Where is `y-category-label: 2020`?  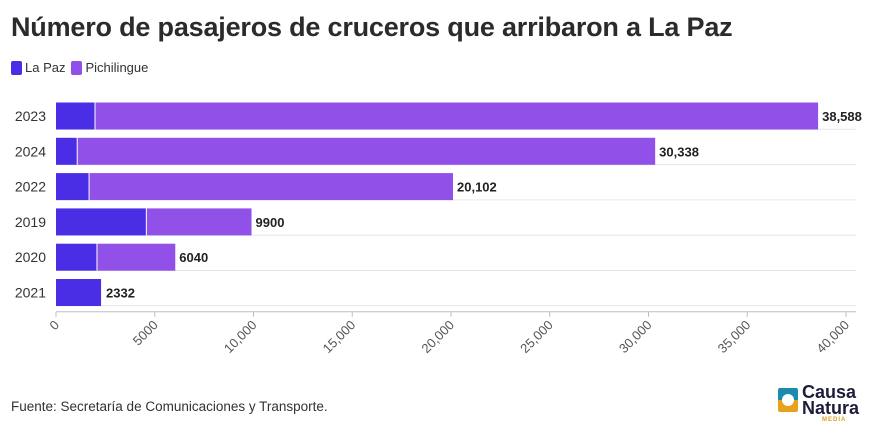
y-category-label: 2020 is located at coordinates (30, 257).